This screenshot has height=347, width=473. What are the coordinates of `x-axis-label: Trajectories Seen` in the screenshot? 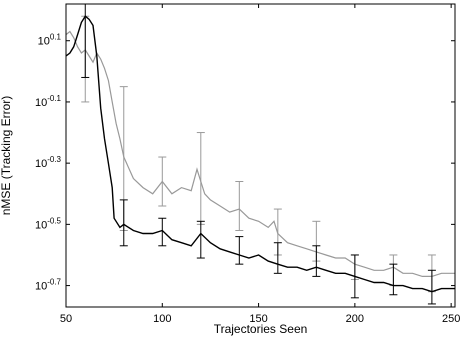 It's located at (261, 329).